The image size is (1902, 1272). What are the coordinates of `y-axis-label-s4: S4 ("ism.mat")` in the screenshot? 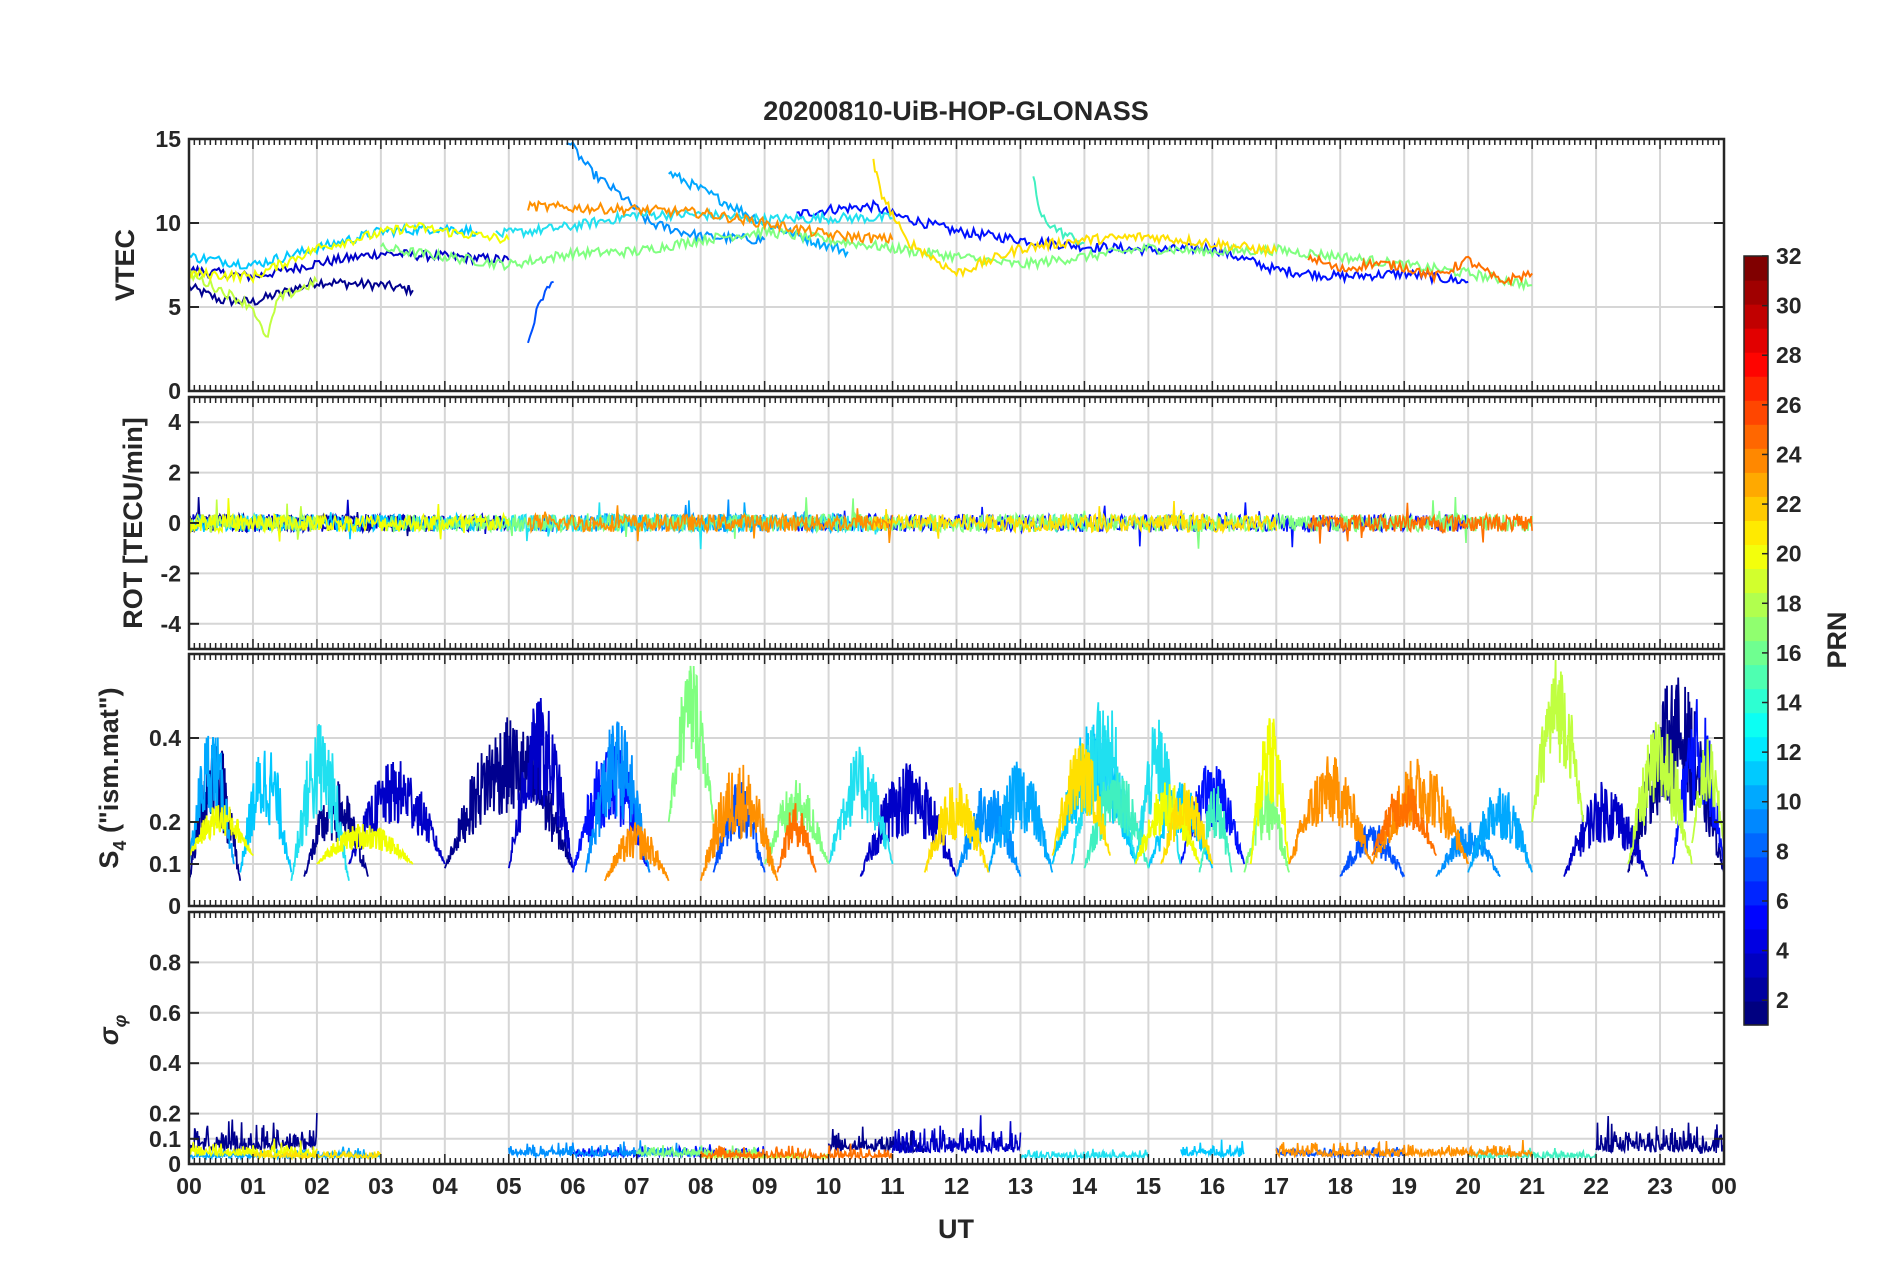 It's located at (112, 777).